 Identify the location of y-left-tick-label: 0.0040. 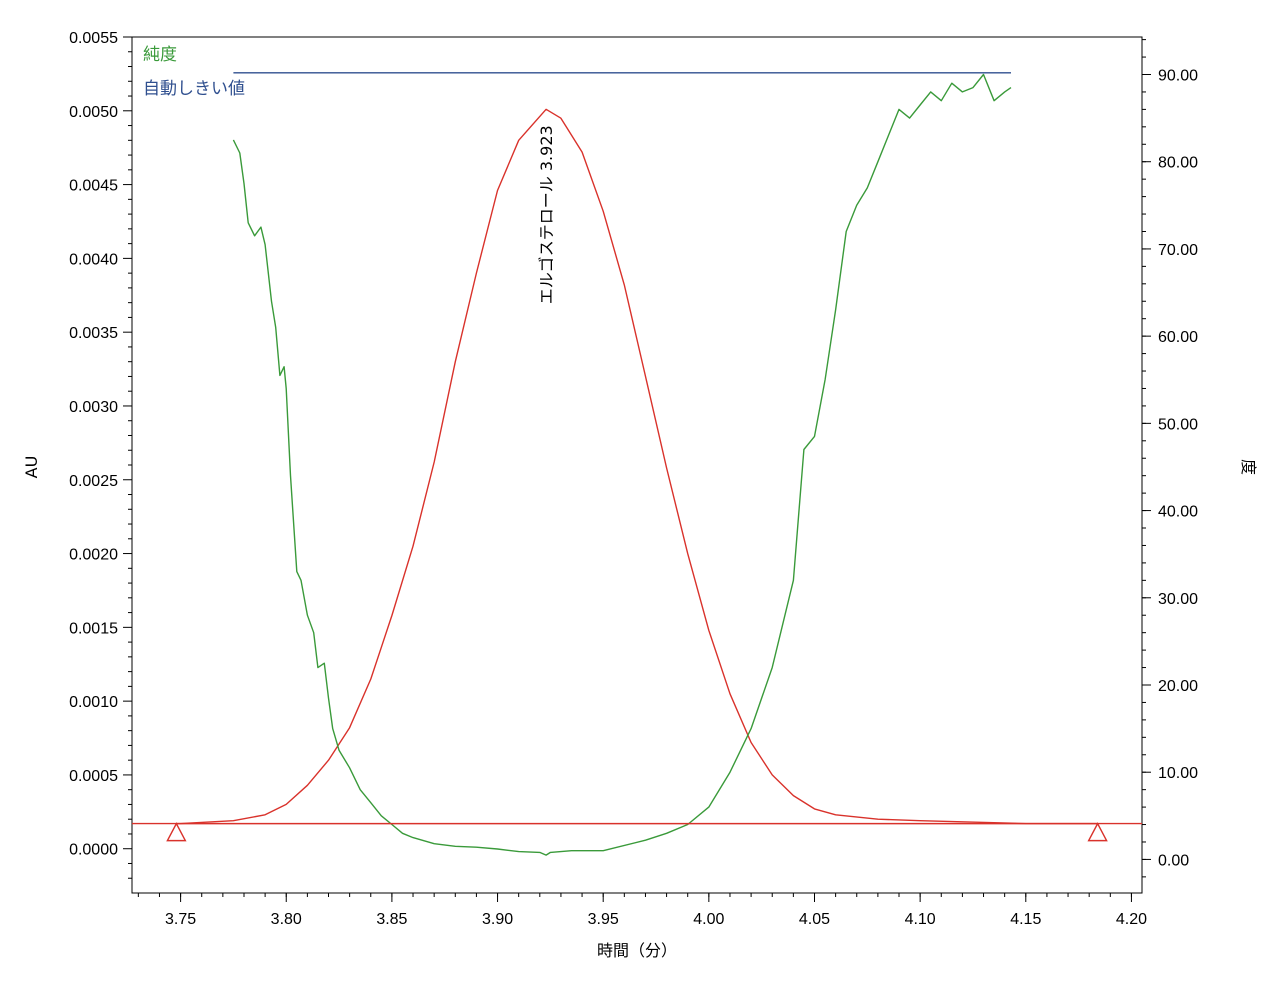
(93, 259).